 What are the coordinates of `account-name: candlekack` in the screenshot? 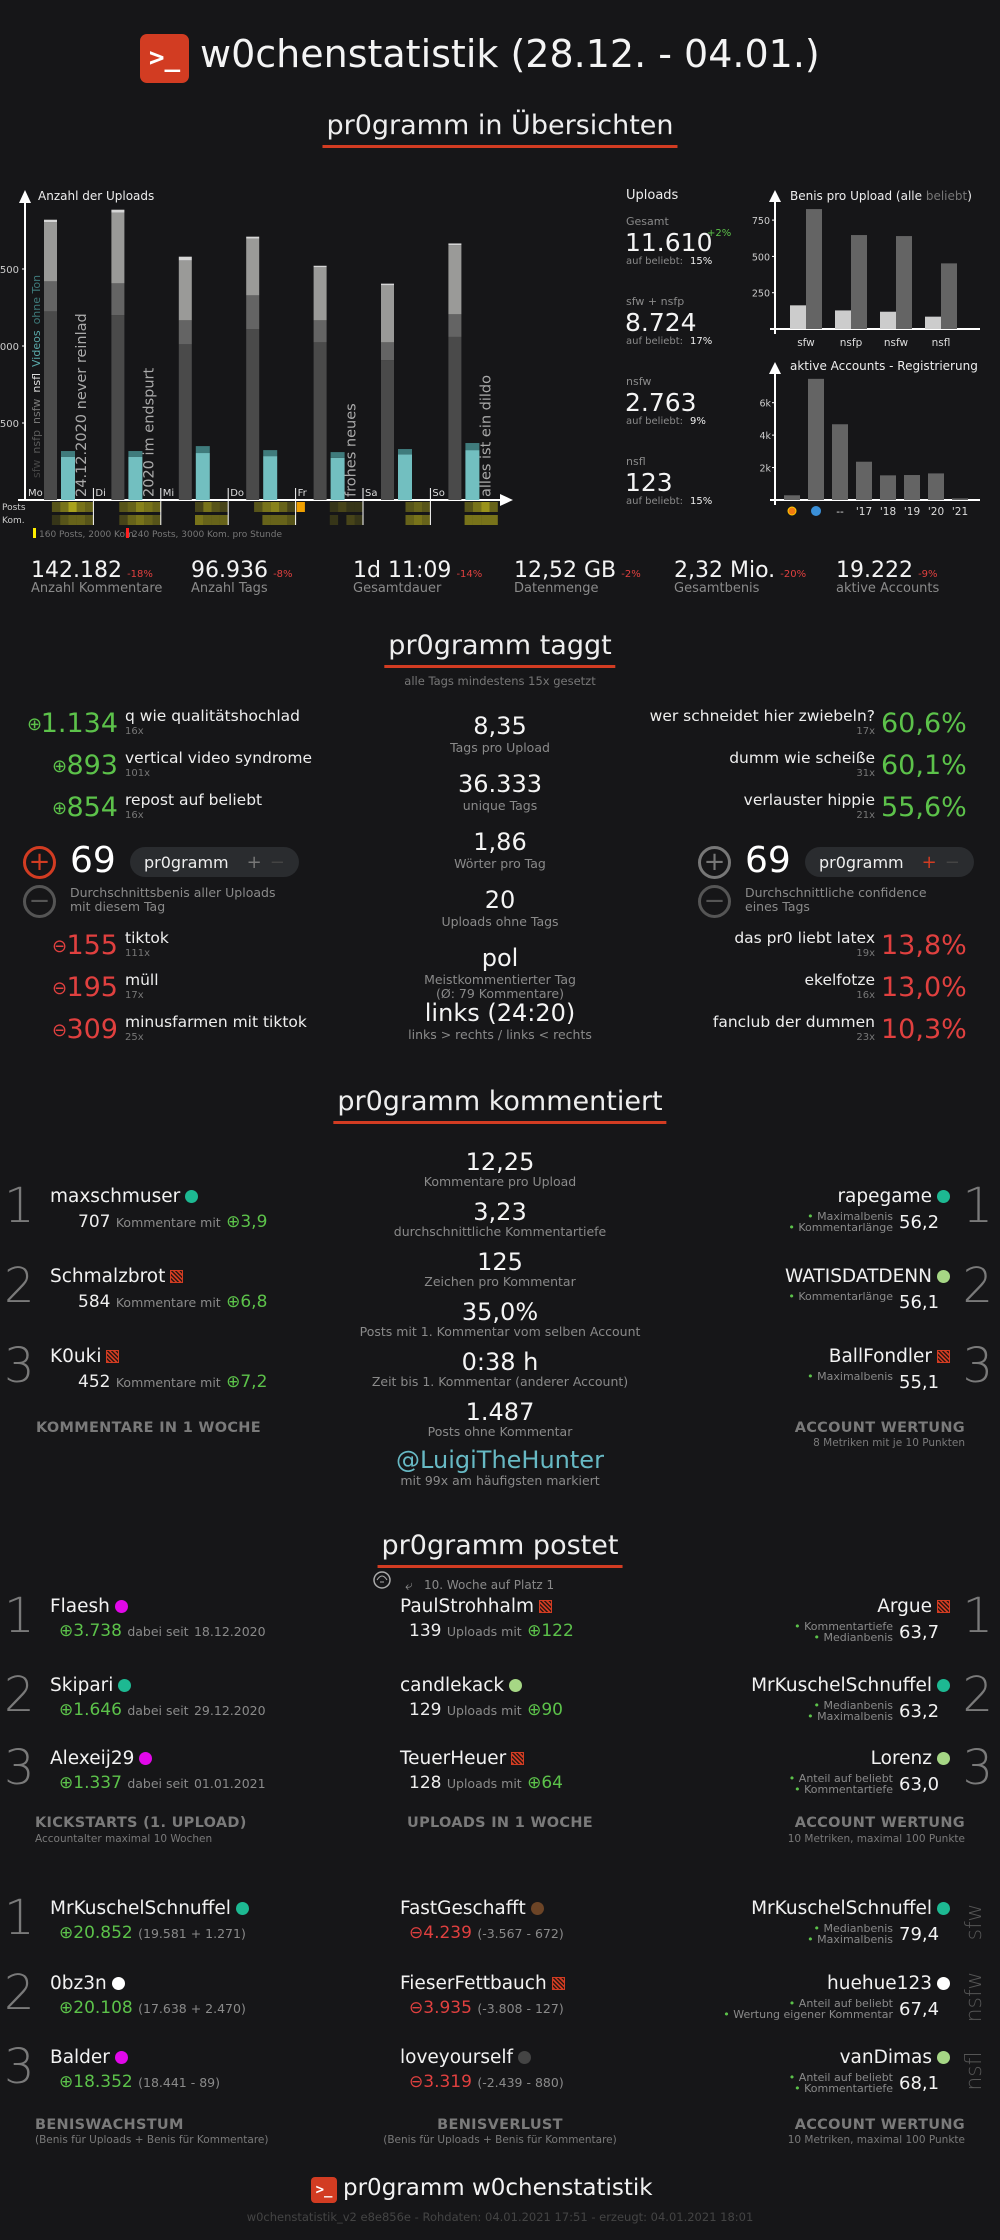 It's located at (461, 1685).